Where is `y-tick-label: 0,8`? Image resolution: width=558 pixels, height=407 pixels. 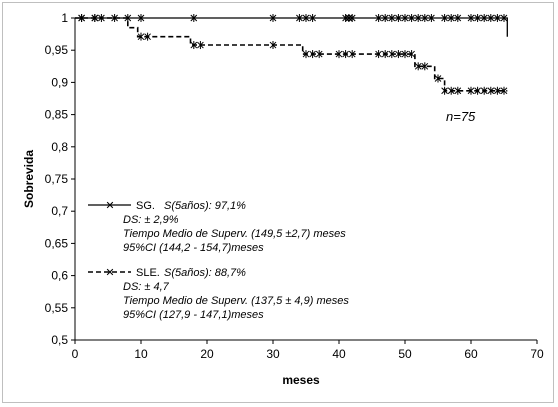 y-tick-label: 0,8 is located at coordinates (59, 147).